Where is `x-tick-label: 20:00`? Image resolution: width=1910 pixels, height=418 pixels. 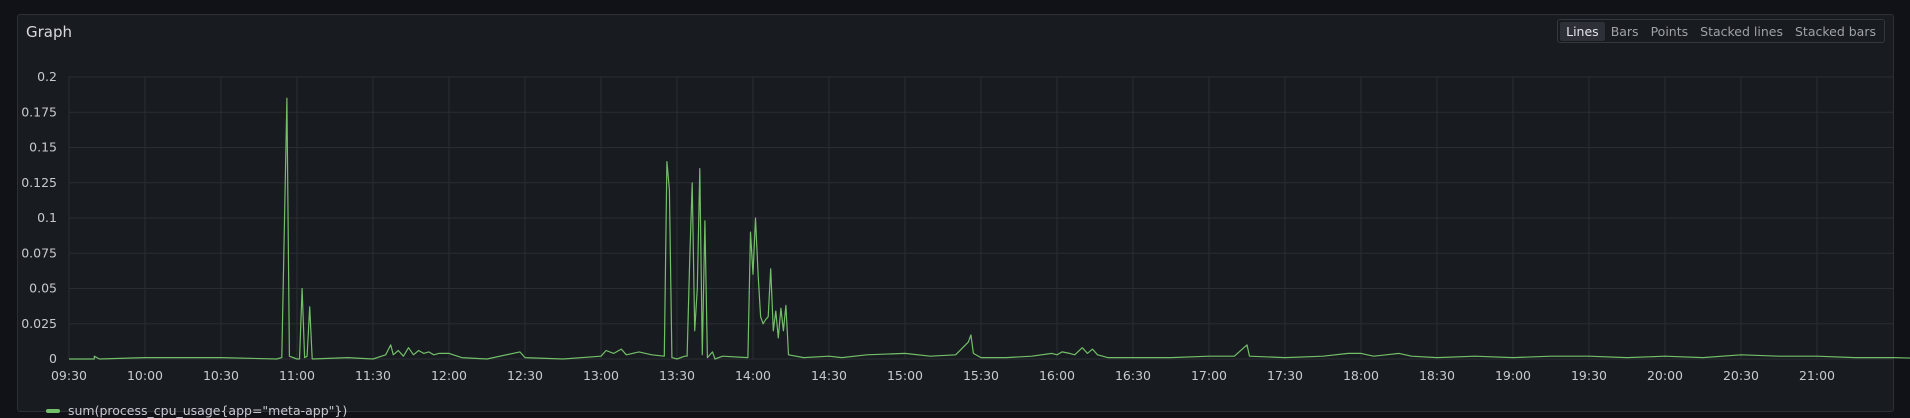
x-tick-label: 20:00 is located at coordinates (1665, 375).